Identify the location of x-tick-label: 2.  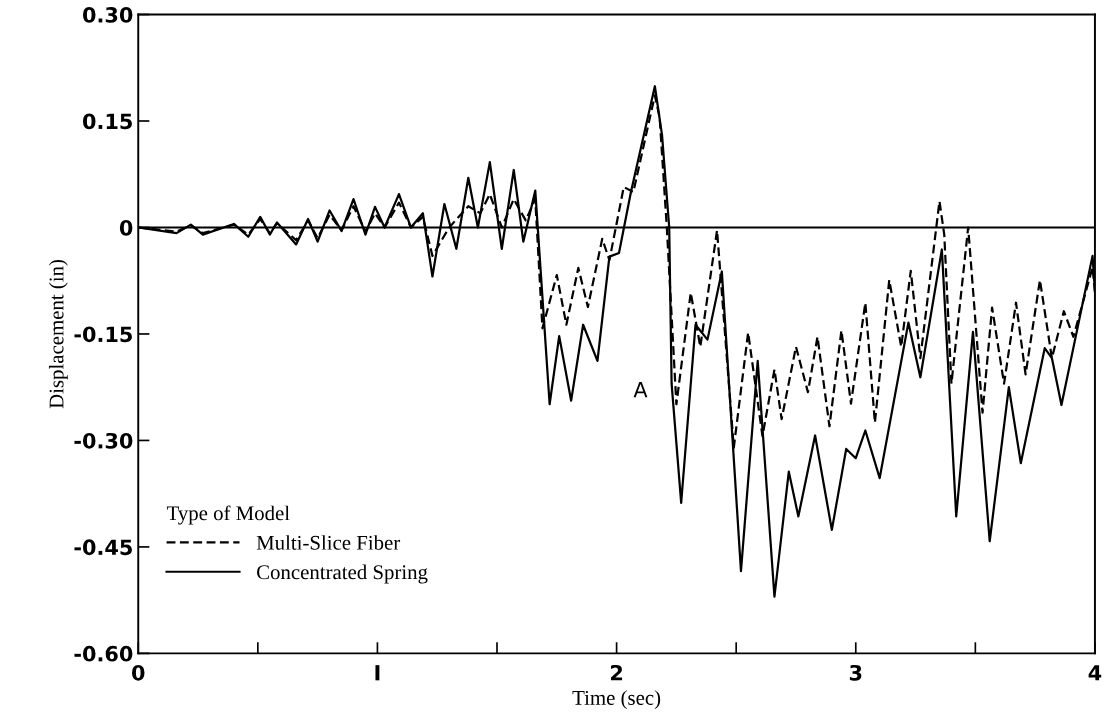
(616, 672).